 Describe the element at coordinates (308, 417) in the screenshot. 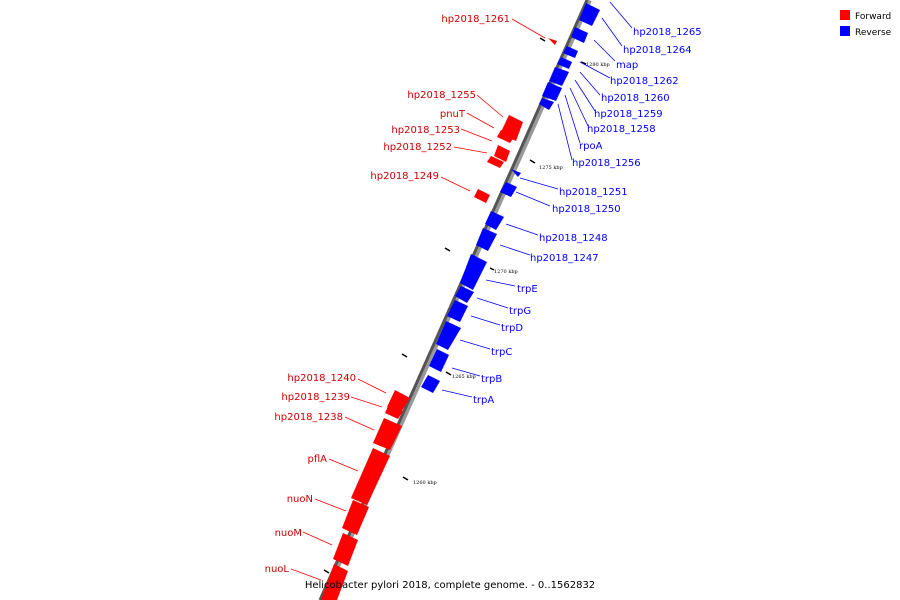

I see `label-hp2018-1238: hp2018_1238` at that location.